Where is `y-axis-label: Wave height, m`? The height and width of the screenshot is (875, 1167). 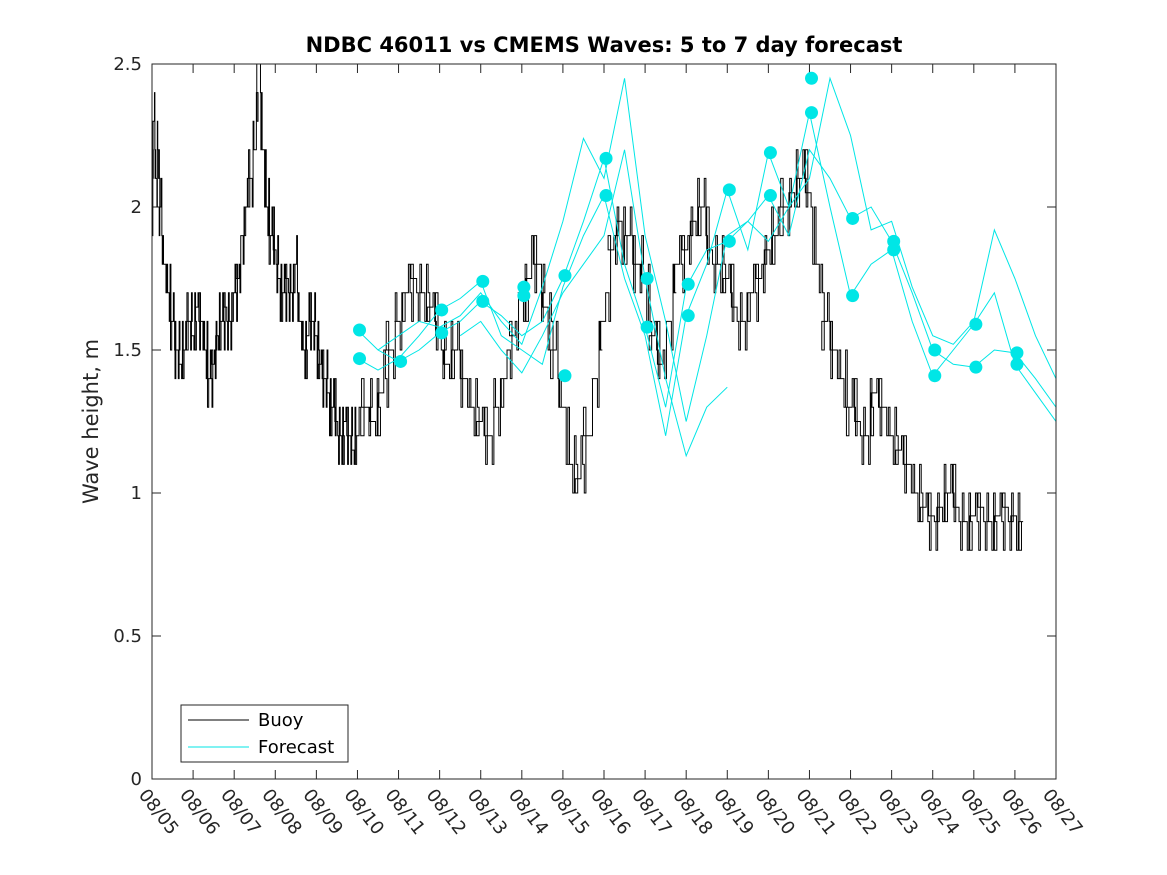 y-axis-label: Wave height, m is located at coordinates (91, 421).